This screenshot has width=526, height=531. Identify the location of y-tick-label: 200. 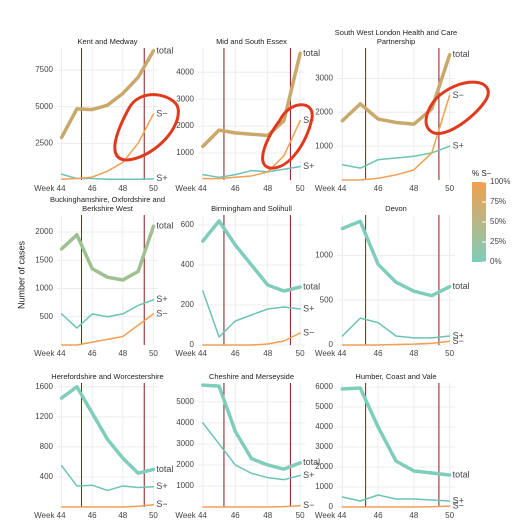
(188, 304).